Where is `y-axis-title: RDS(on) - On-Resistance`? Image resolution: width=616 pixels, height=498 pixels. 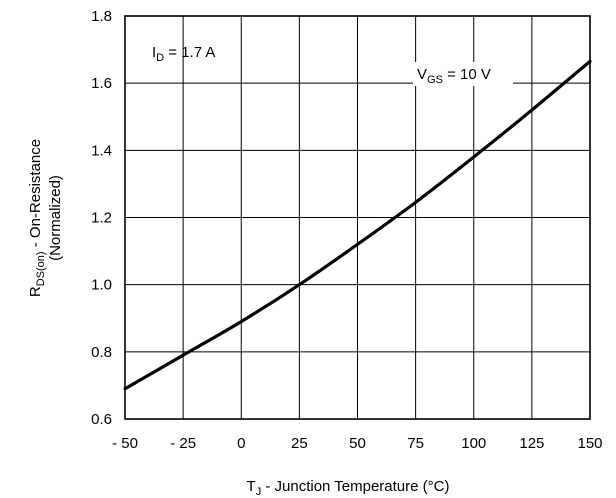
y-axis-title: RDS(on) - On-Resistance is located at coordinates (37, 218).